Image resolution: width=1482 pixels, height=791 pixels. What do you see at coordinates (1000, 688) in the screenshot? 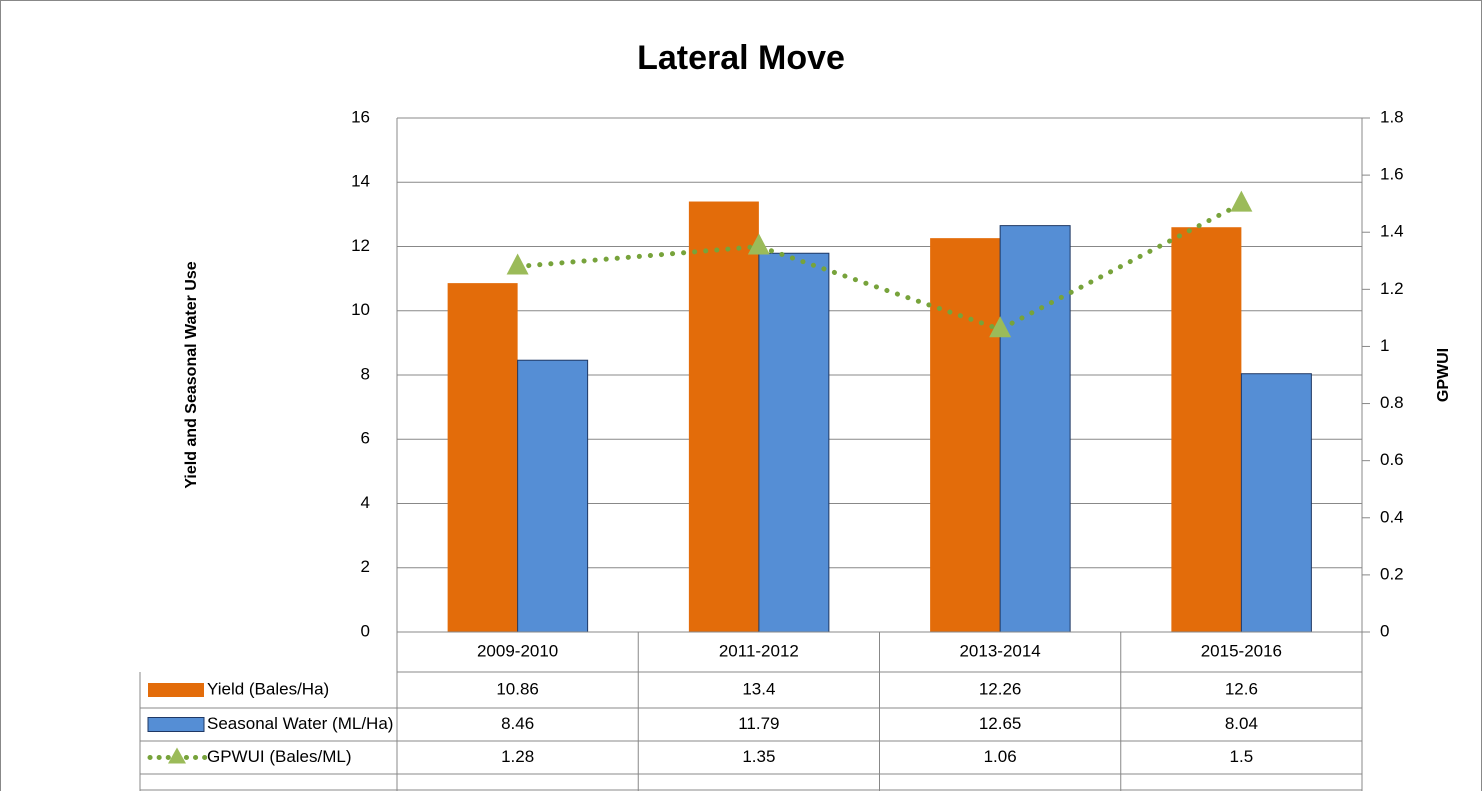
I see `table-value: 12.26` at bounding box center [1000, 688].